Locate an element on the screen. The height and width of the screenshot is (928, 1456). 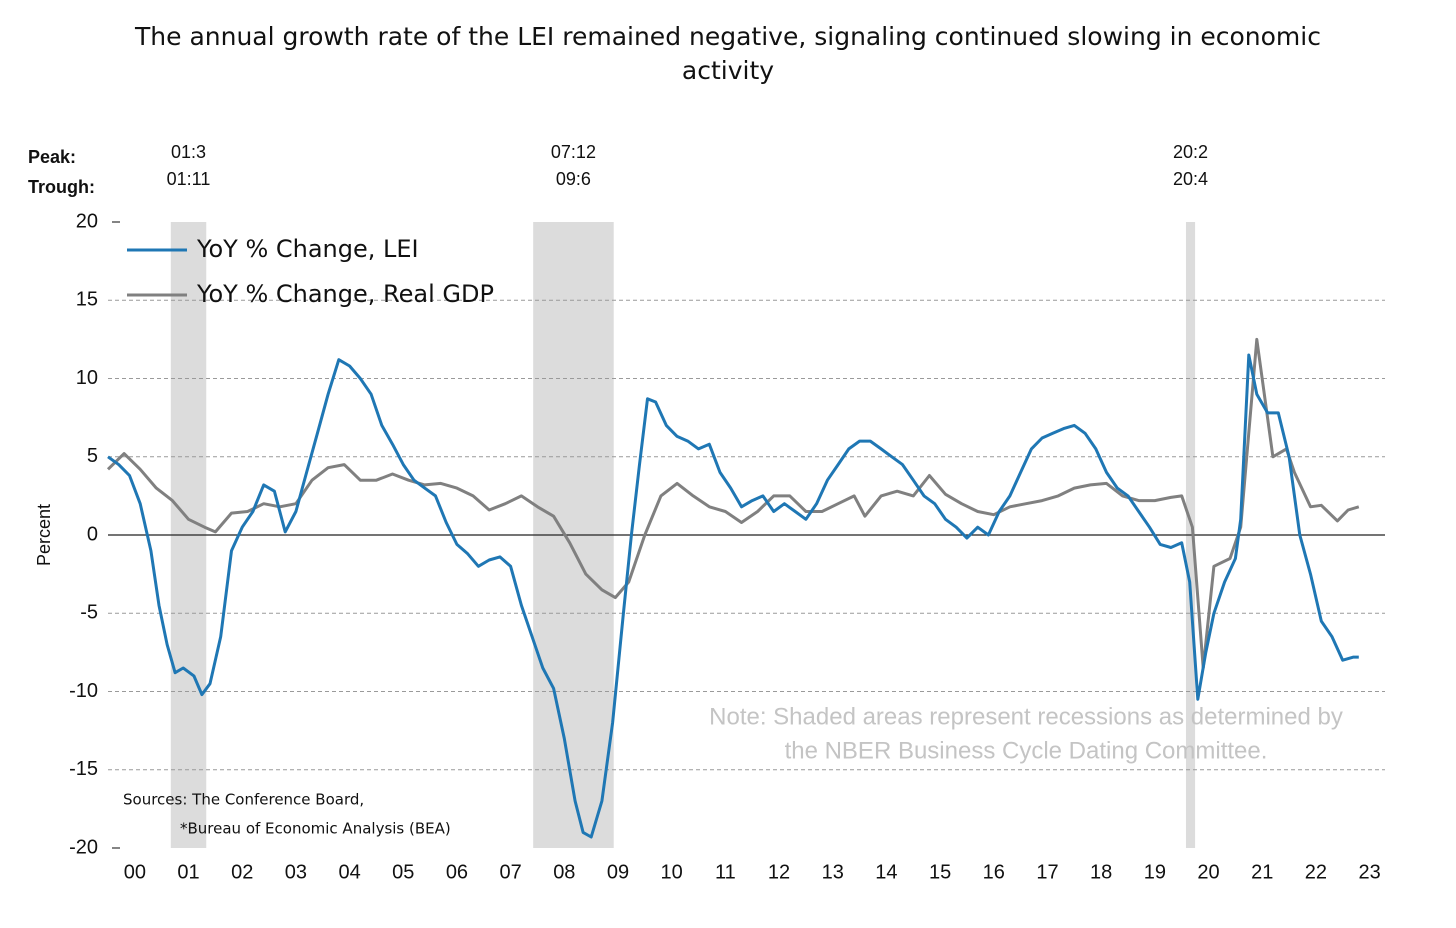
y-tick-label: 15 is located at coordinates (87, 300).